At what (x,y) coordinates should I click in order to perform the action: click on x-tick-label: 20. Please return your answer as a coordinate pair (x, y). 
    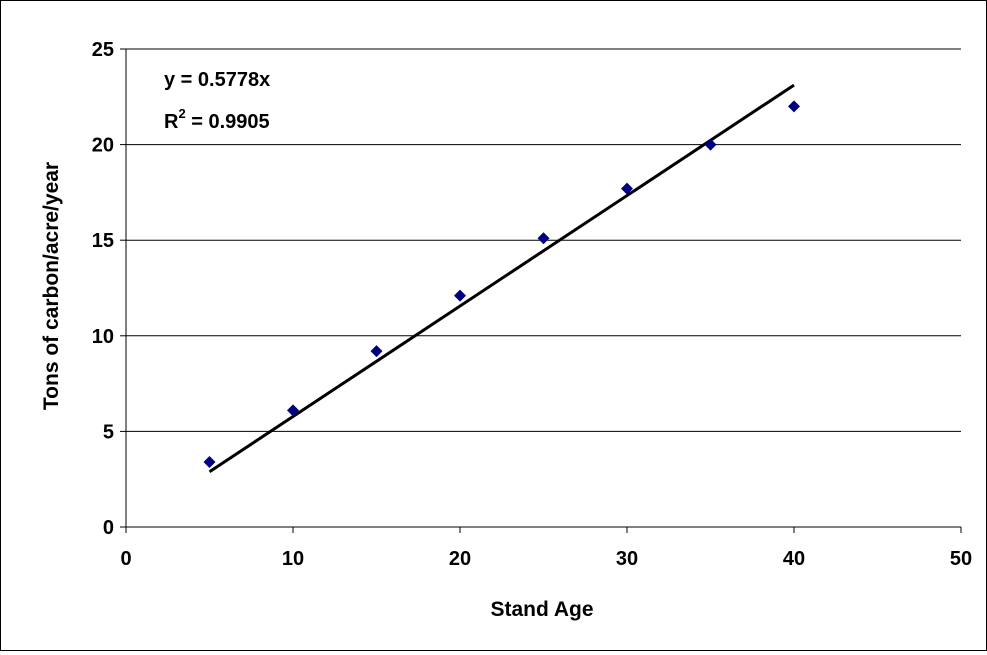
    Looking at the image, I should click on (460, 559).